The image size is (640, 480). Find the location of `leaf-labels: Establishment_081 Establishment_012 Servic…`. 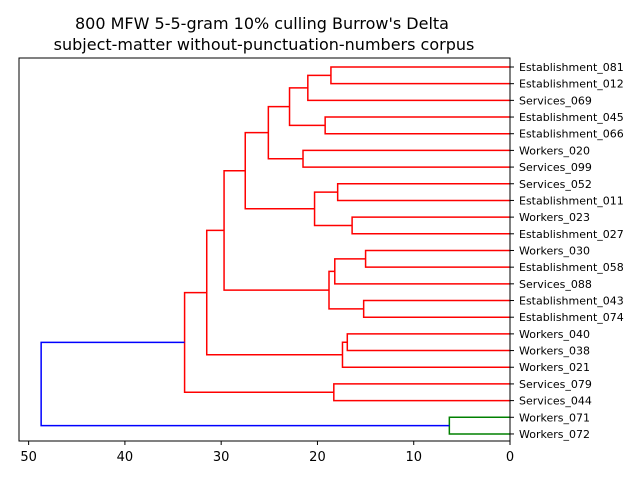

leaf-labels: Establishment_081 Establishment_012 Servic… is located at coordinates (567, 251).